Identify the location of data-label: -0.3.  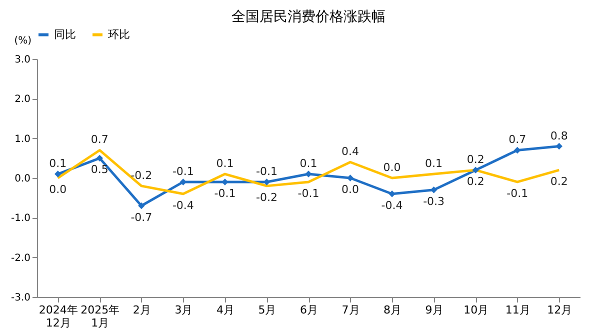
(434, 201).